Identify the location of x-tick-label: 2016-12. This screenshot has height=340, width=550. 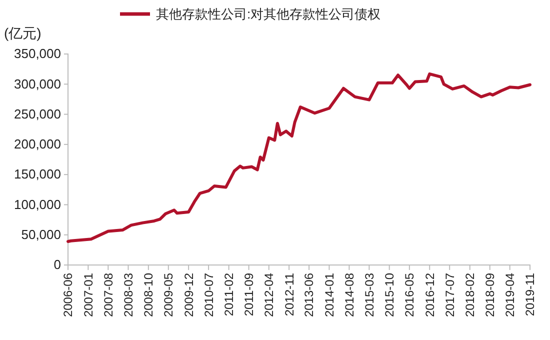
(429, 295).